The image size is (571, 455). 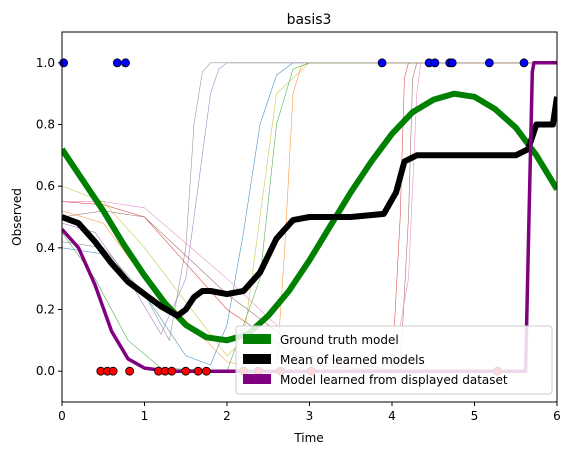 I want to click on legend-label-0: Ground truth model, so click(x=339, y=340).